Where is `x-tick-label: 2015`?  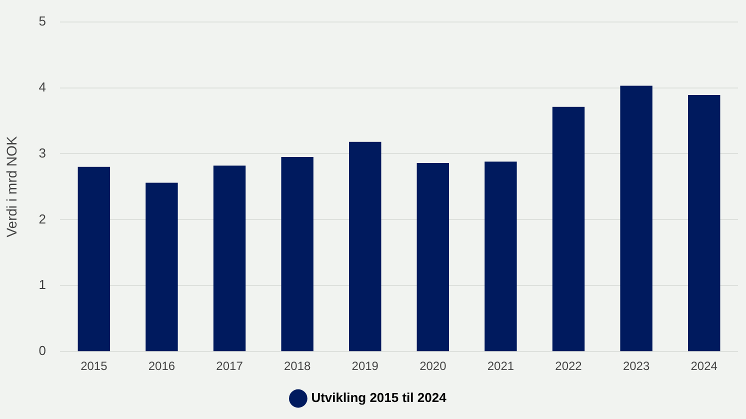
x-tick-label: 2015 is located at coordinates (94, 366).